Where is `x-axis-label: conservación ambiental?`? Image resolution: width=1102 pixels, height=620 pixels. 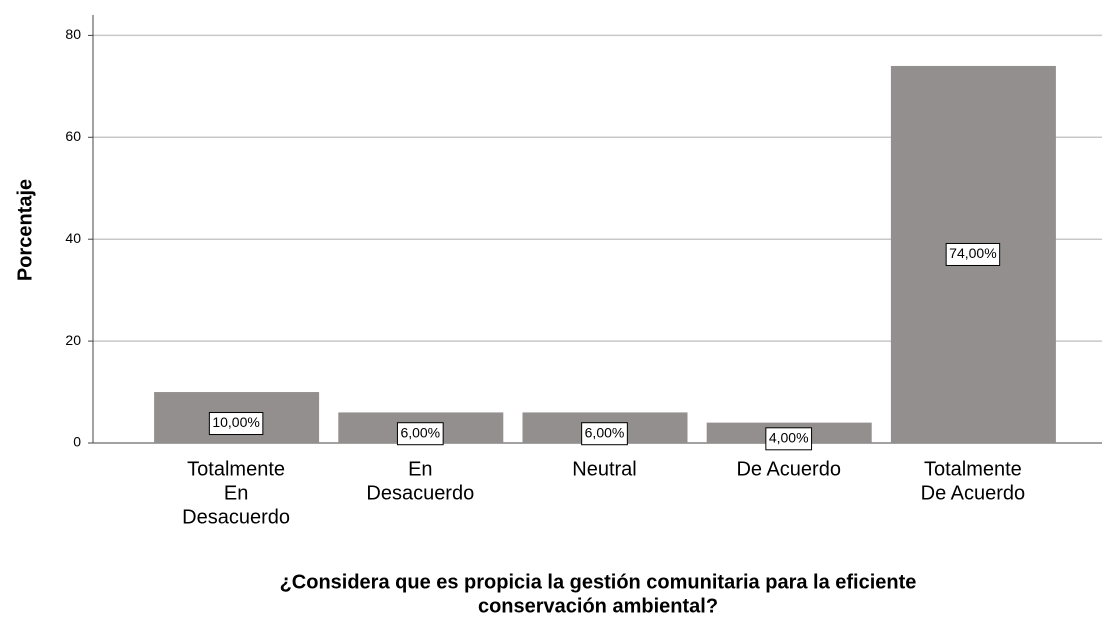
x-axis-label: conservación ambiental? is located at coordinates (598, 606).